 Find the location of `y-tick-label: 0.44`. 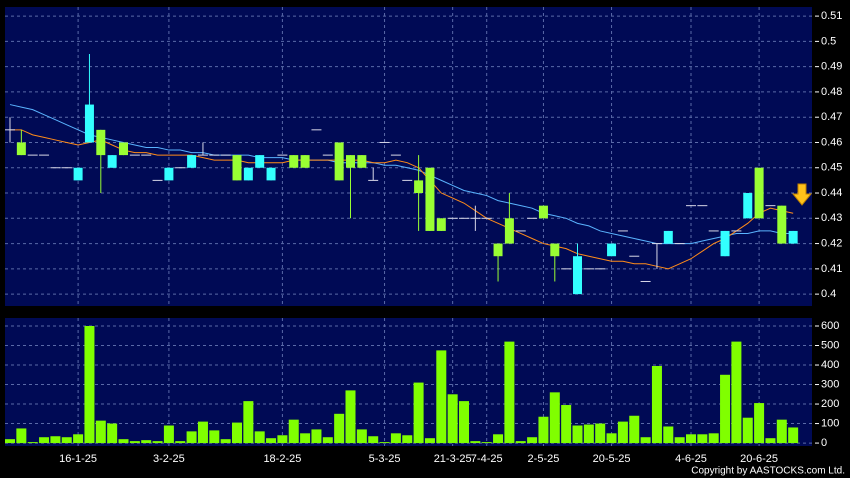

y-tick-label: 0.44 is located at coordinates (831, 193).